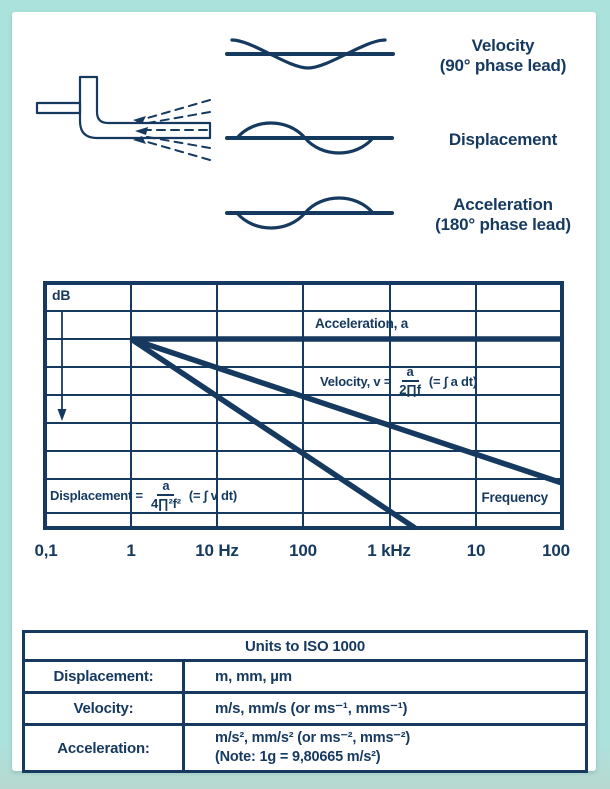 The image size is (610, 789). I want to click on velocity-wave-title: Velocity, so click(503, 45).